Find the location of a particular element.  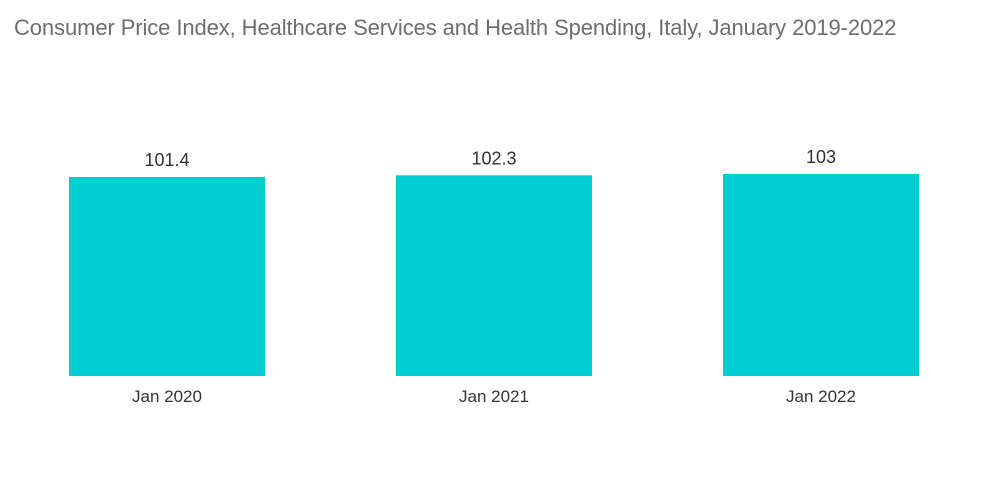

data-label: 101.4 is located at coordinates (166, 160).